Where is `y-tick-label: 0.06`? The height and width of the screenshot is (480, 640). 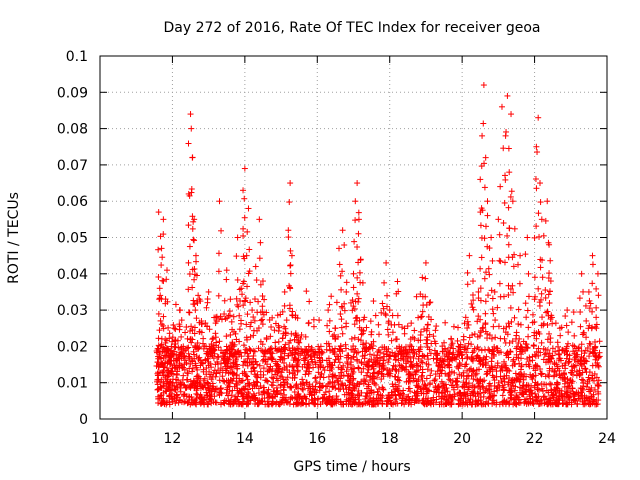 y-tick-label: 0.06 is located at coordinates (72, 202).